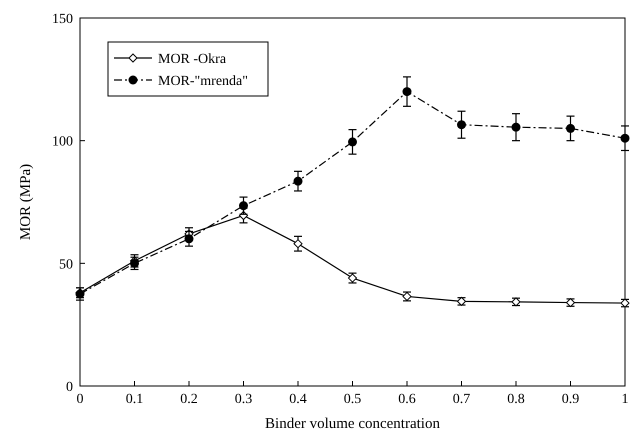  What do you see at coordinates (461, 399) in the screenshot?
I see `x-tick-label: 0.7` at bounding box center [461, 399].